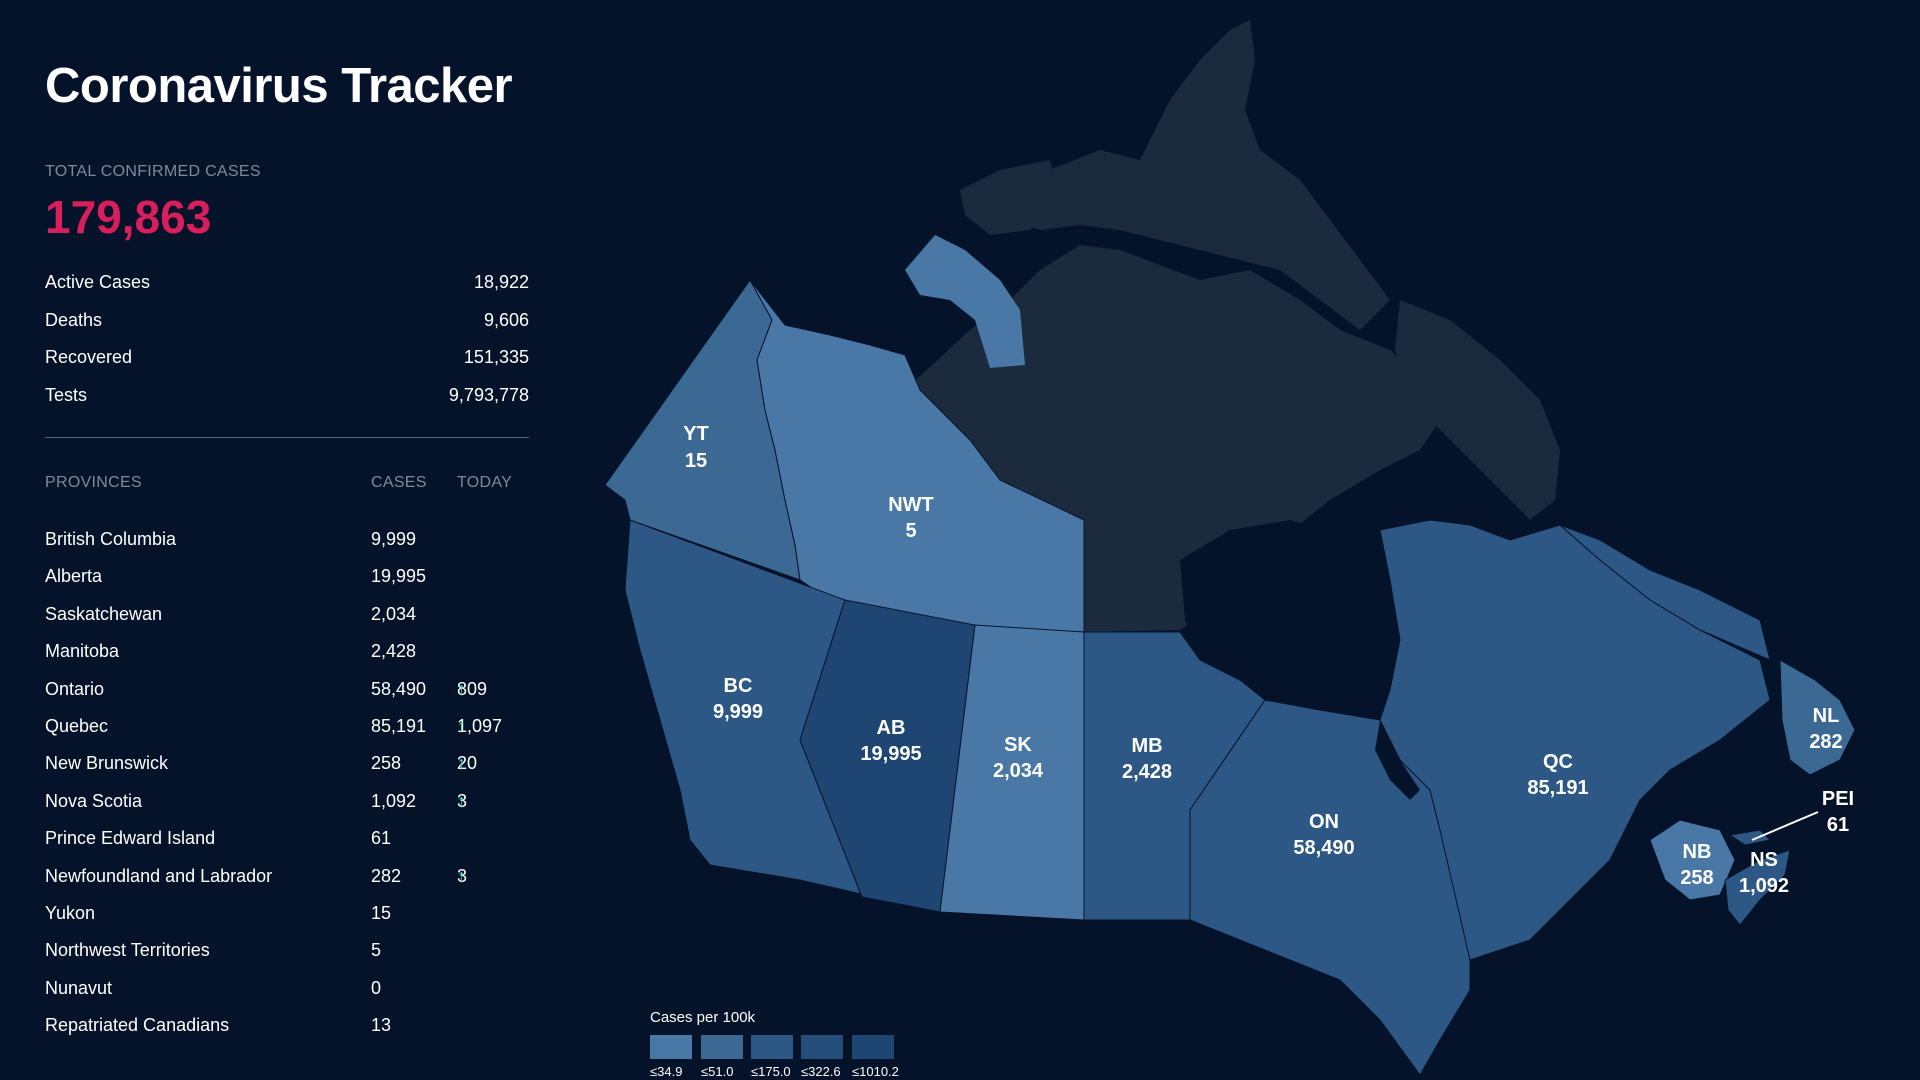 The image size is (1920, 1080). I want to click on svg-text: QC, so click(1558, 762).